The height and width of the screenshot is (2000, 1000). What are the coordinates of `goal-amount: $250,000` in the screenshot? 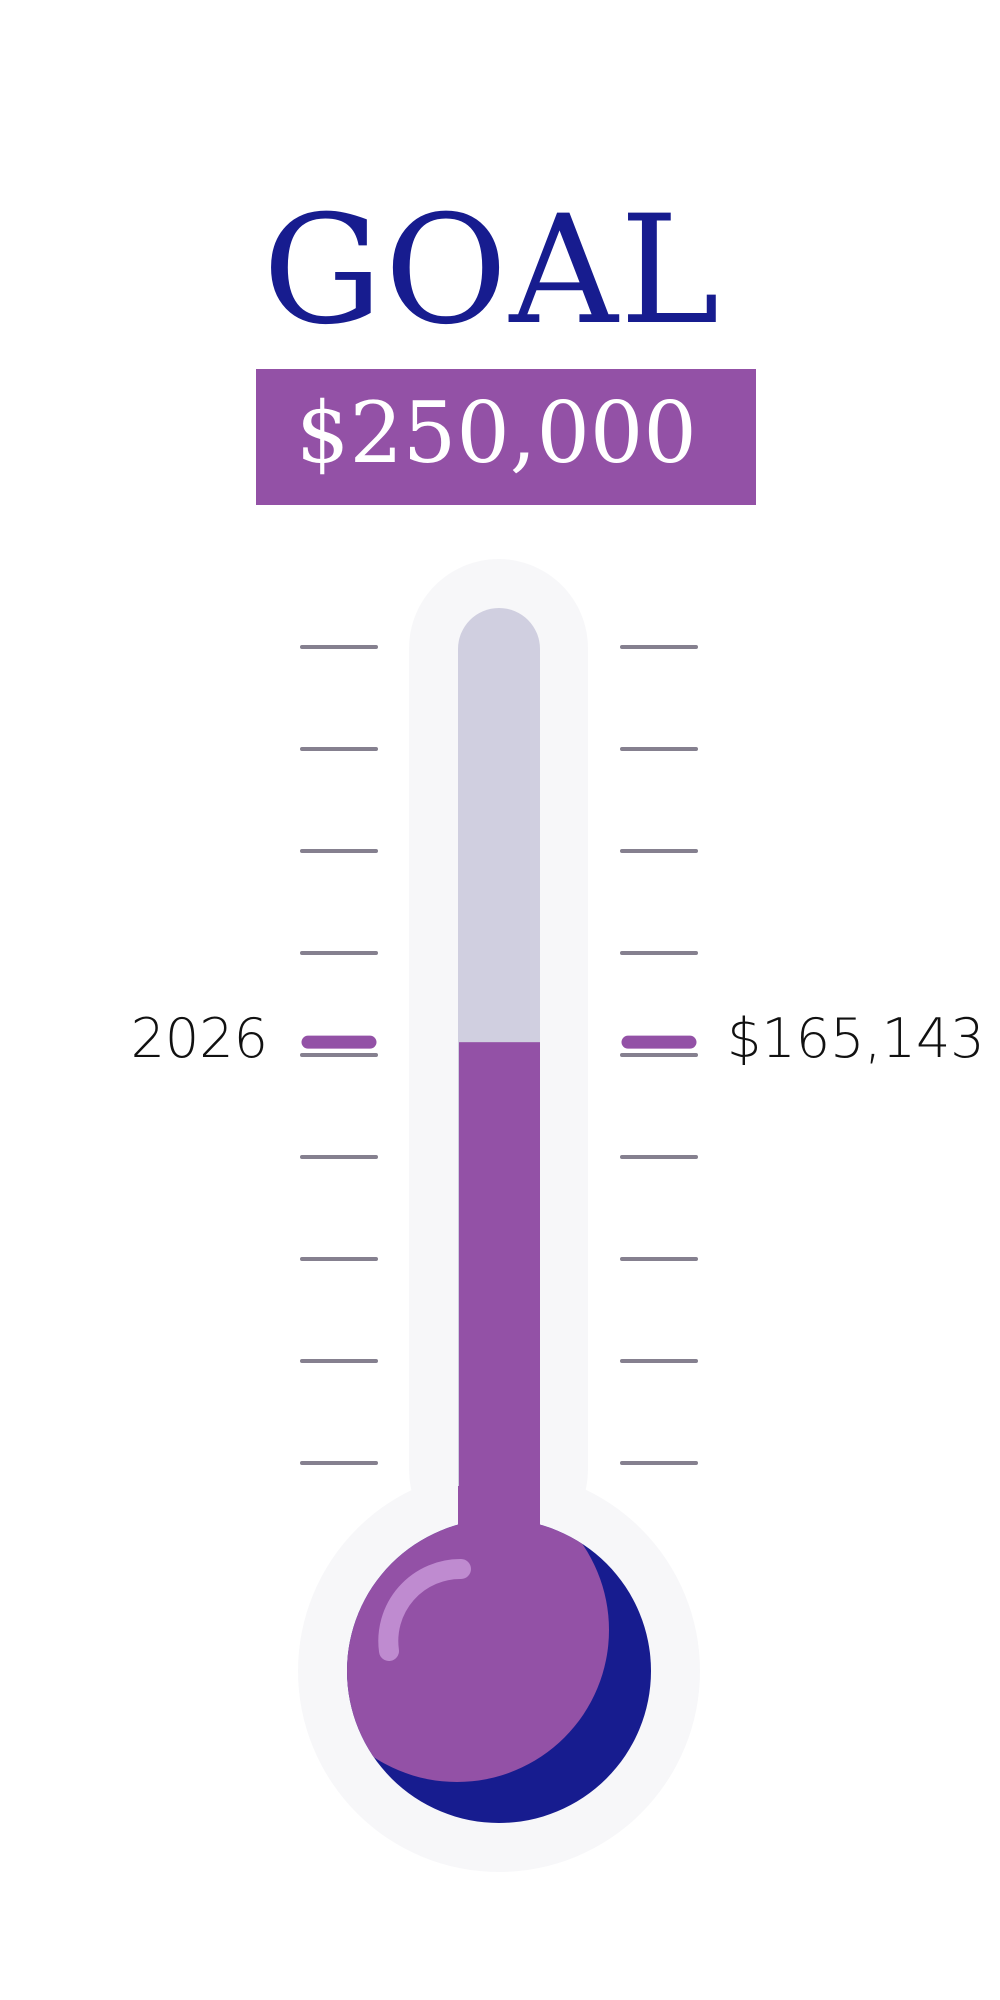 It's located at (496, 433).